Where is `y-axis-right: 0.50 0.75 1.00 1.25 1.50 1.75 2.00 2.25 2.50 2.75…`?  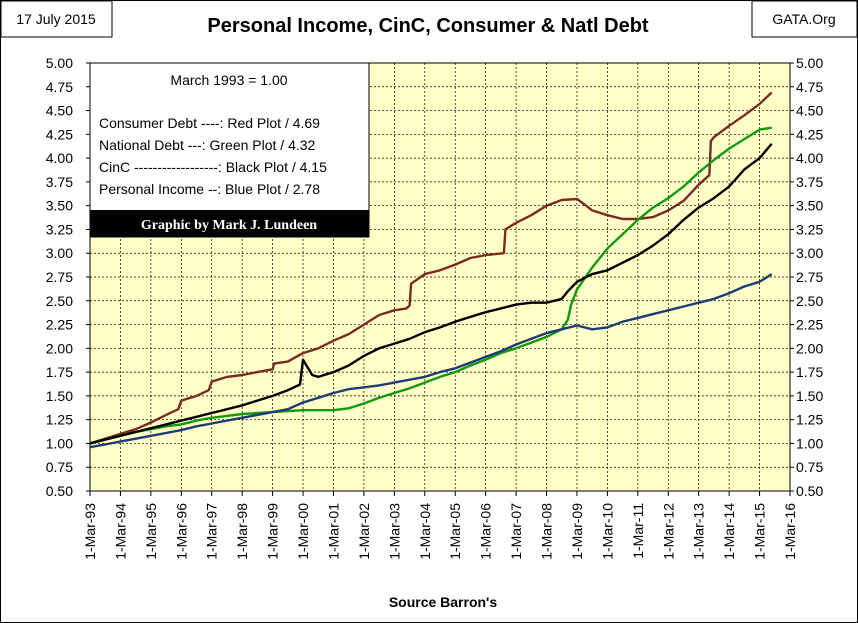 y-axis-right: 0.50 0.75 1.00 1.25 1.50 1.75 2.00 2.25 2.50 2.75… is located at coordinates (806, 277).